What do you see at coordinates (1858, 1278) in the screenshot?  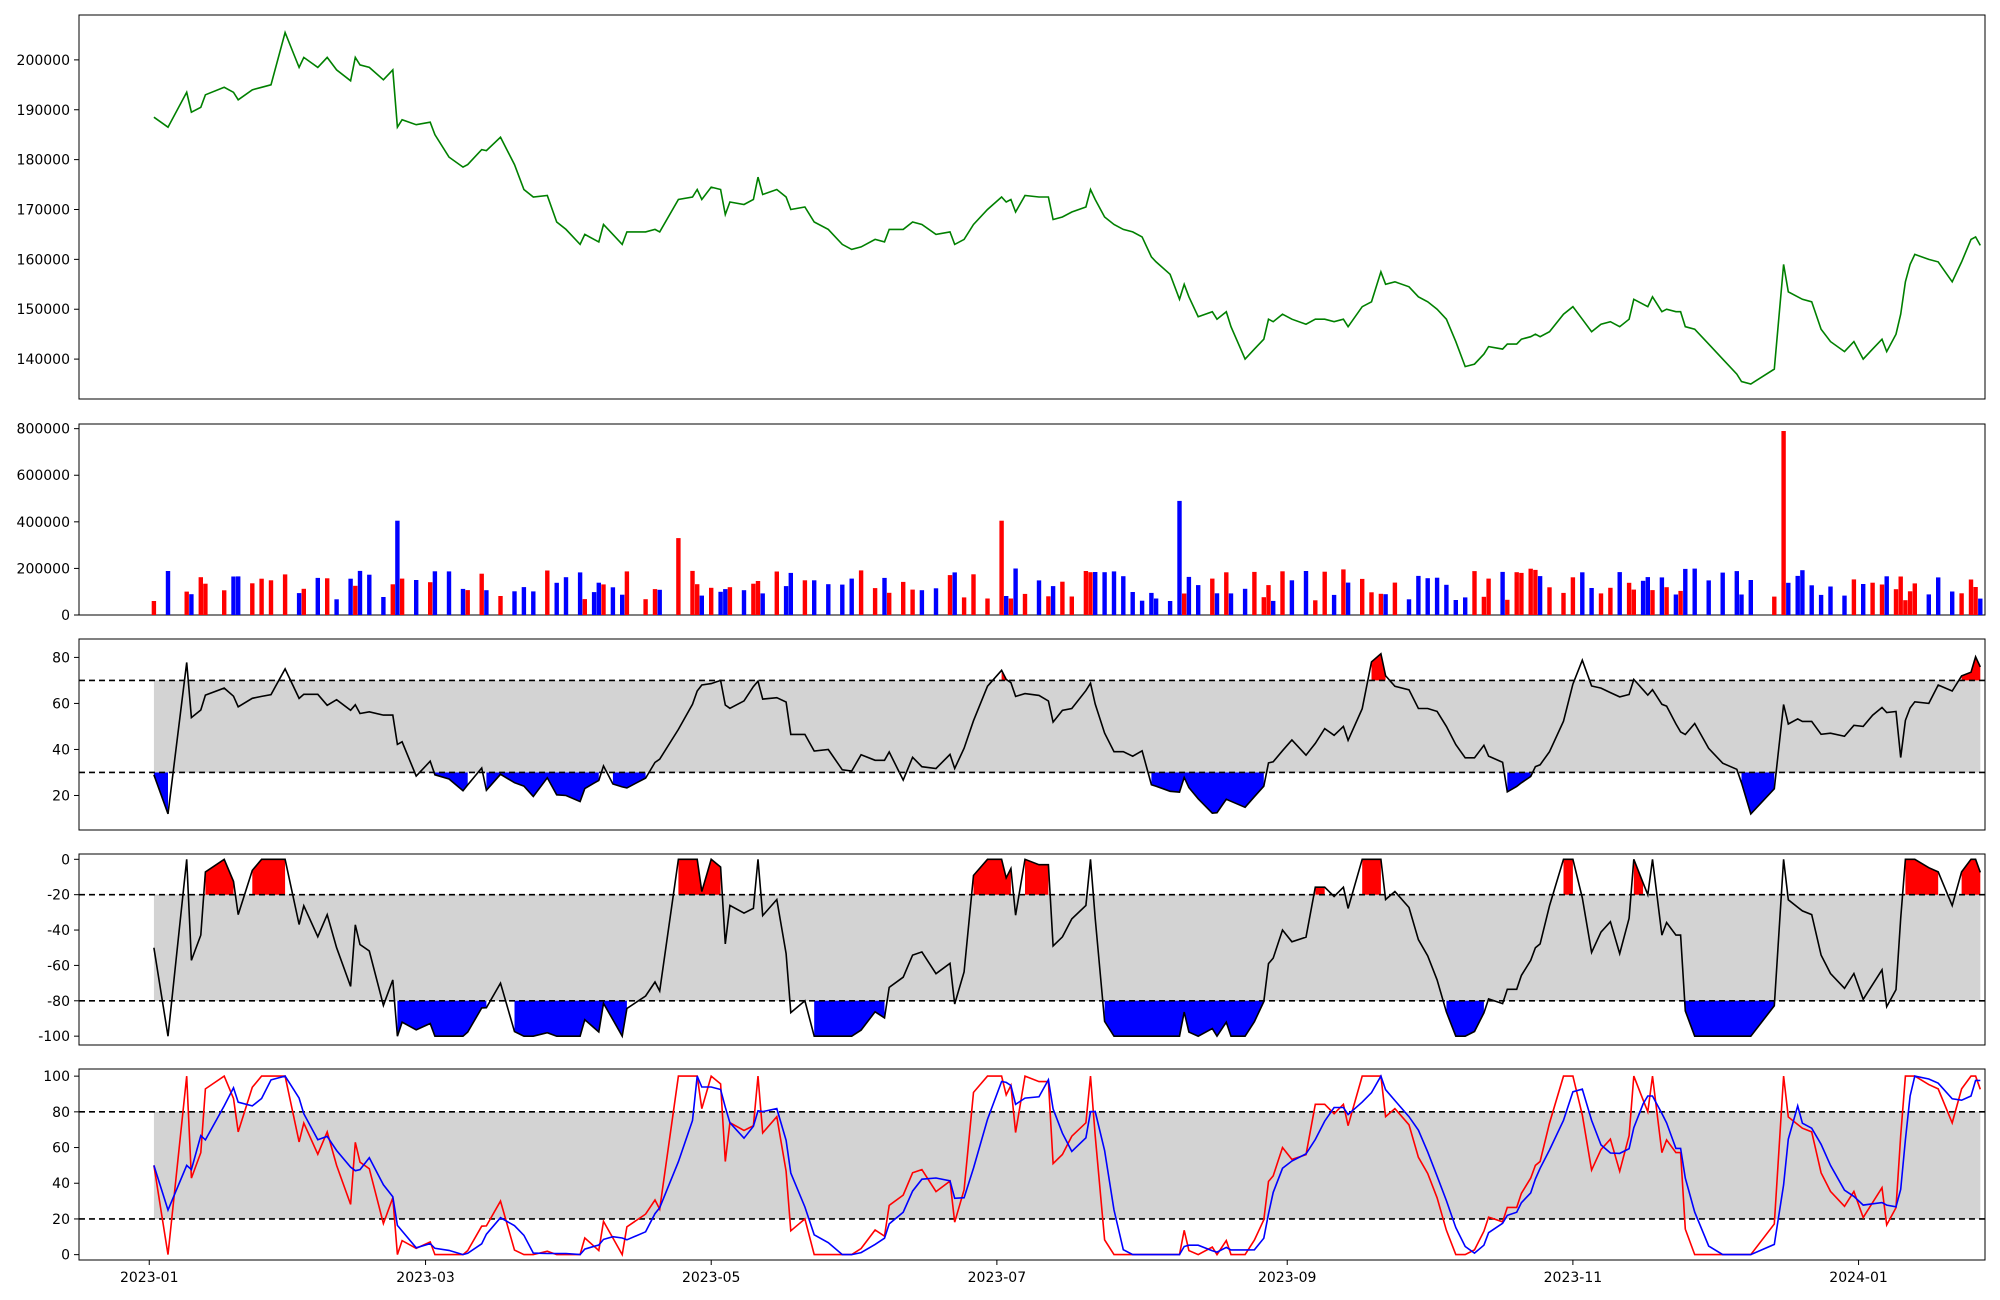 I see `x-tick-label: 2024-01` at bounding box center [1858, 1278].